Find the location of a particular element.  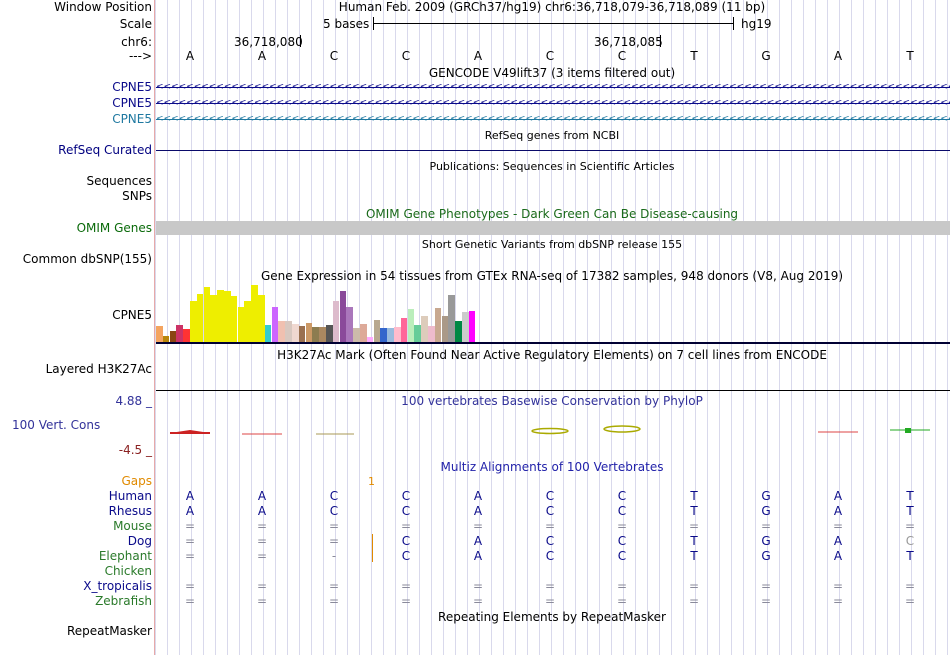

gtex-bar-chart is located at coordinates (356, 313).